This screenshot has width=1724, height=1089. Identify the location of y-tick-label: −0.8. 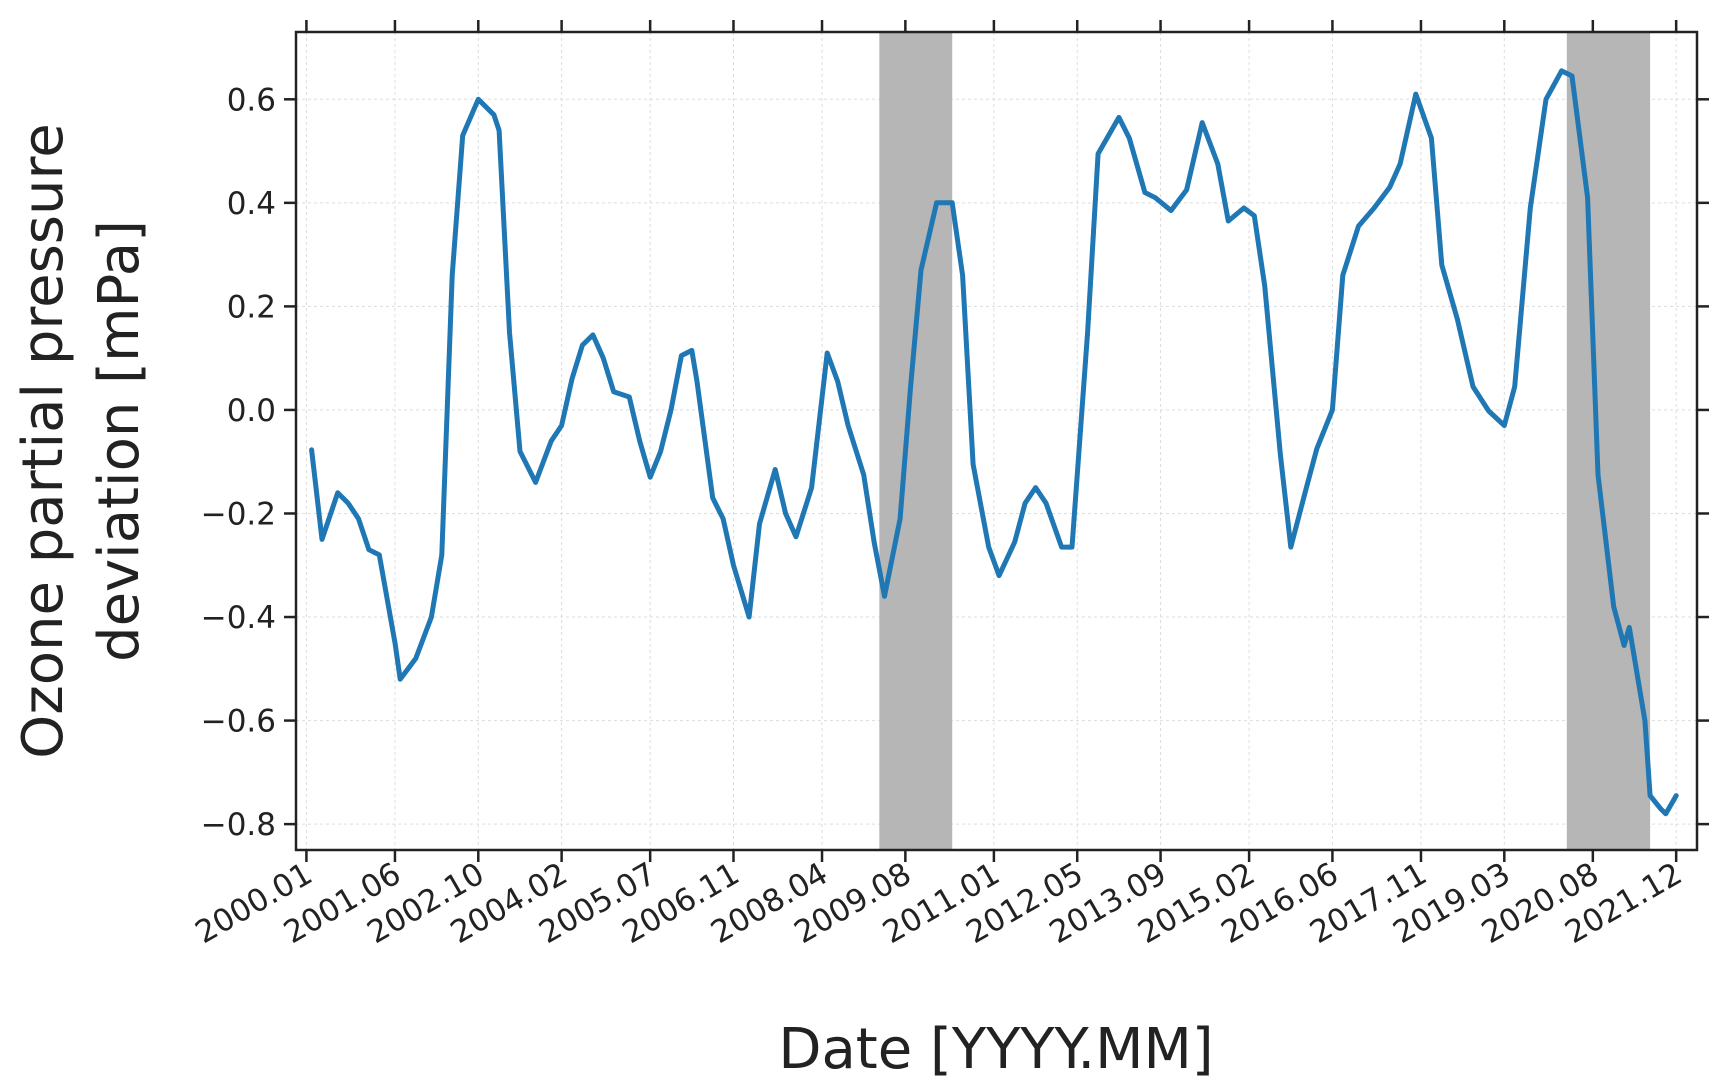
(238, 825).